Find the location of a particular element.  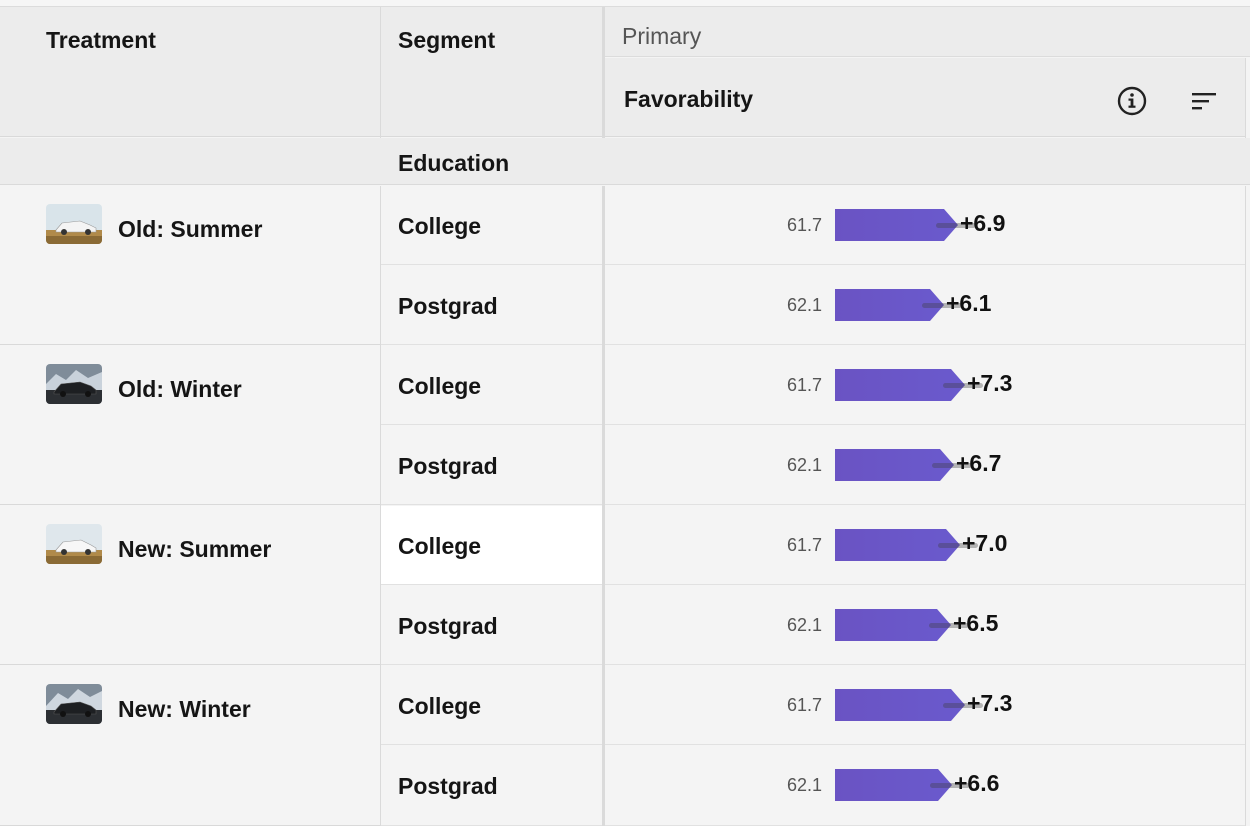

sort-icon is located at coordinates (1204, 101).